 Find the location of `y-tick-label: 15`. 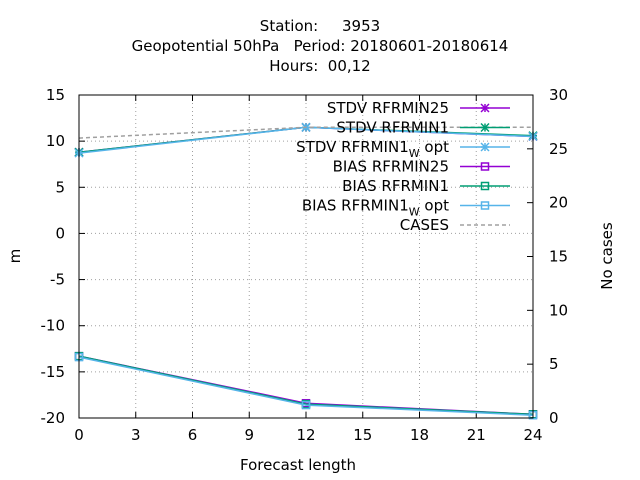

y-tick-label: 15 is located at coordinates (55, 95).